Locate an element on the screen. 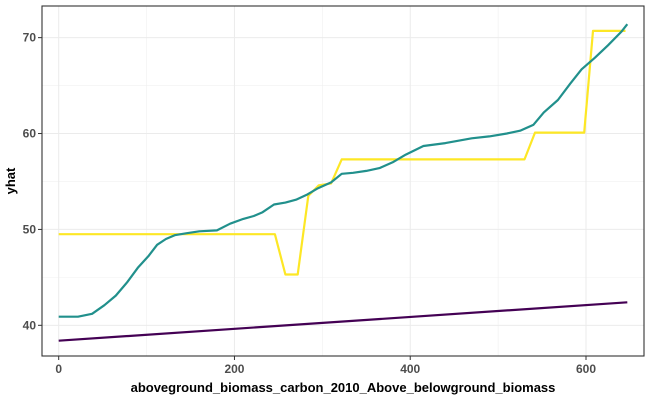 The width and height of the screenshot is (650, 400). x-tick-label: 0 is located at coordinates (58, 369).